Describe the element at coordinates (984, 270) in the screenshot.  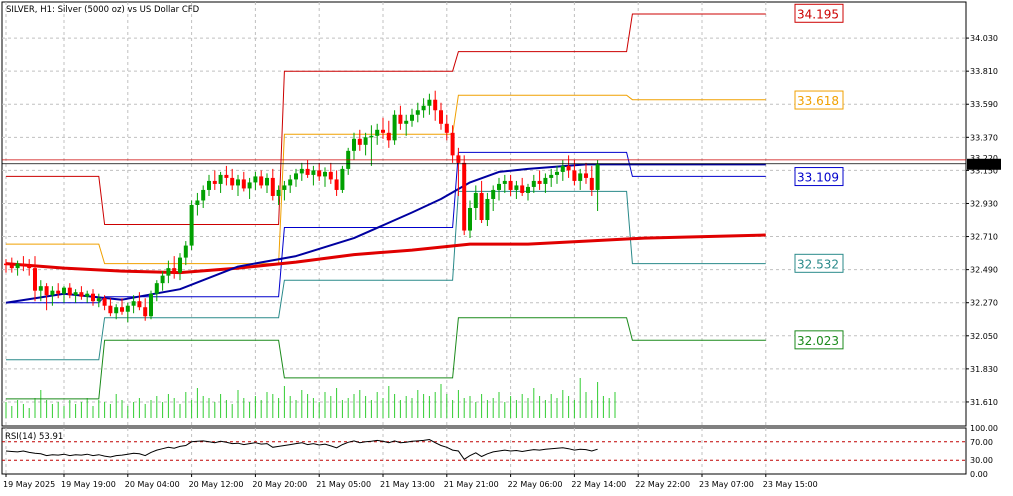
I see `price-tick-label-7: 32.490` at that location.